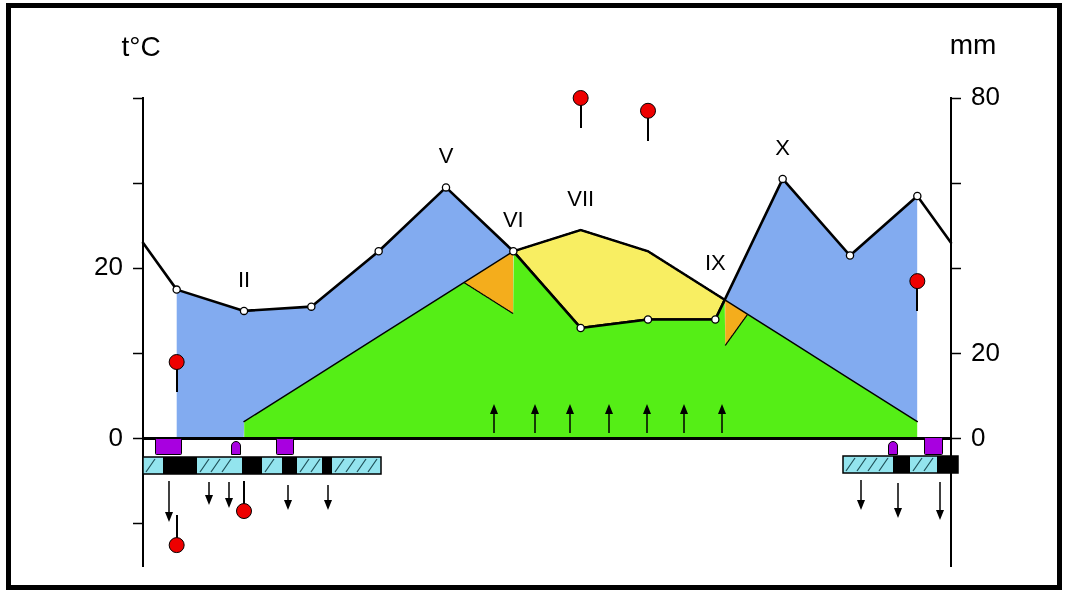  What do you see at coordinates (985, 96) in the screenshot?
I see `y2-tick-label: 80` at bounding box center [985, 96].